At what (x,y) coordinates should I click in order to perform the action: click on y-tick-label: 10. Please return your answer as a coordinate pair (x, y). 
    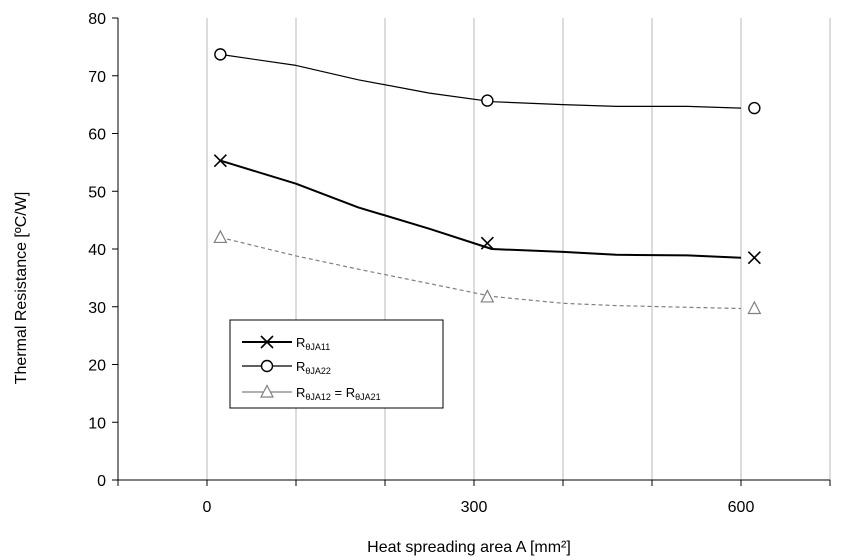
    Looking at the image, I should click on (97, 423).